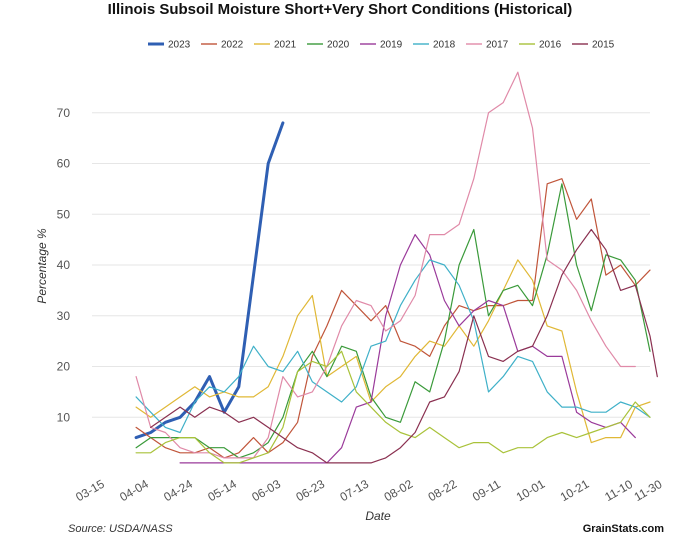 This screenshot has width=680, height=534. What do you see at coordinates (531, 491) in the screenshot?
I see `x-tick-label: 10-01` at bounding box center [531, 491].